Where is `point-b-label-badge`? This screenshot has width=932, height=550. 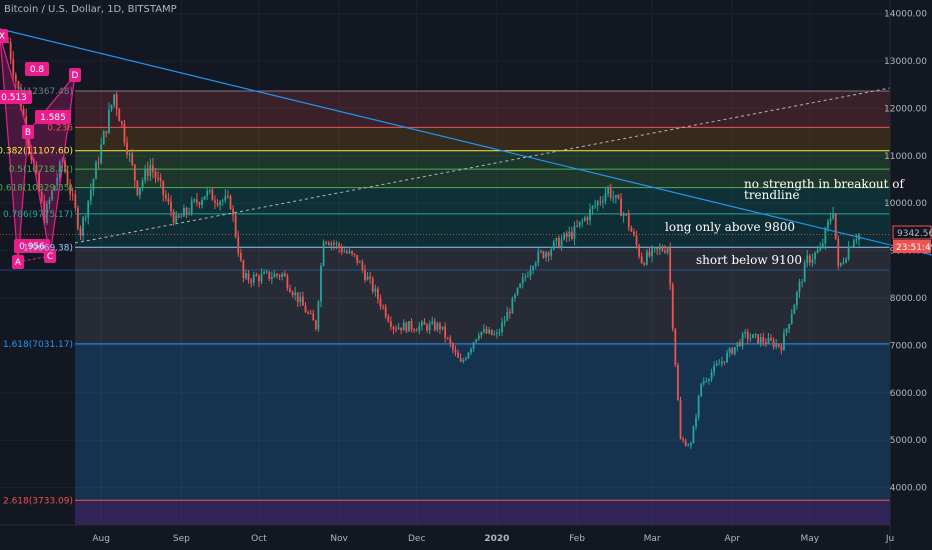 point-b-label-badge is located at coordinates (28, 132).